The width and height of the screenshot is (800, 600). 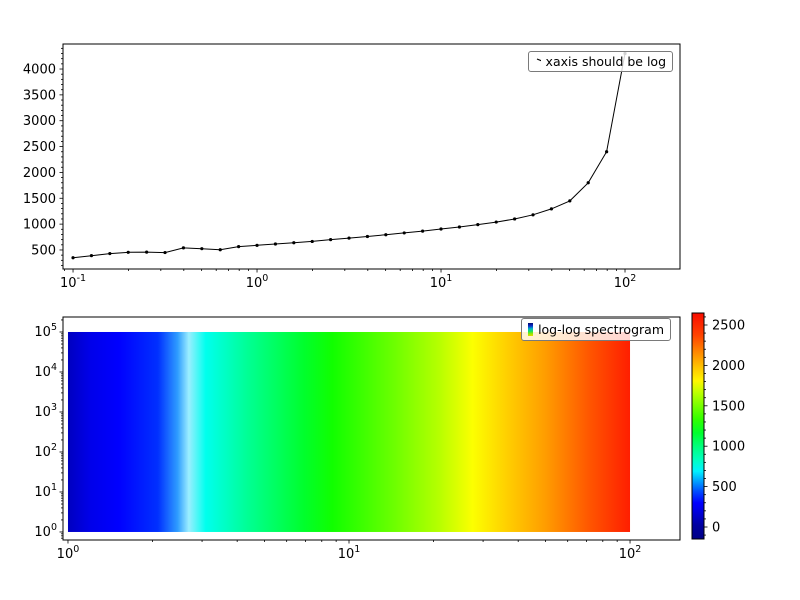 What do you see at coordinates (39, 121) in the screenshot?
I see `tick-label: 3000` at bounding box center [39, 121].